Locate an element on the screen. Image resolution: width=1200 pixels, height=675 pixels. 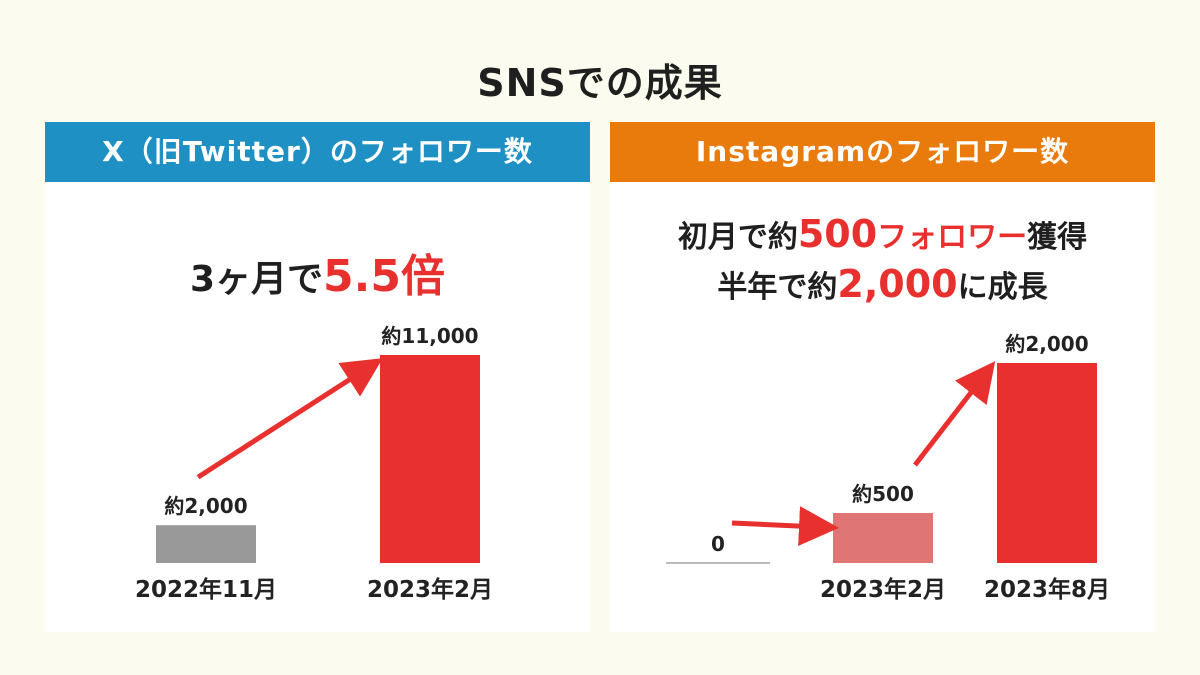
instagram-line1-suffix: 獲得 is located at coordinates (1057, 237).